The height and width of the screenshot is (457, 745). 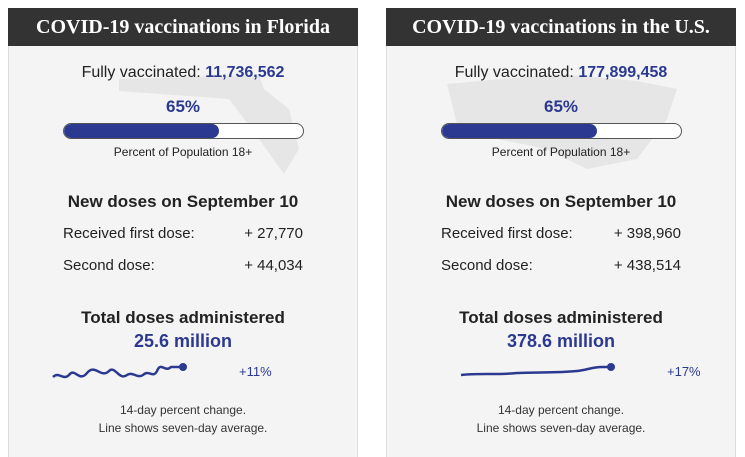 I want to click on card-title: COVID-19 vaccinations in the U.S., so click(x=561, y=27).